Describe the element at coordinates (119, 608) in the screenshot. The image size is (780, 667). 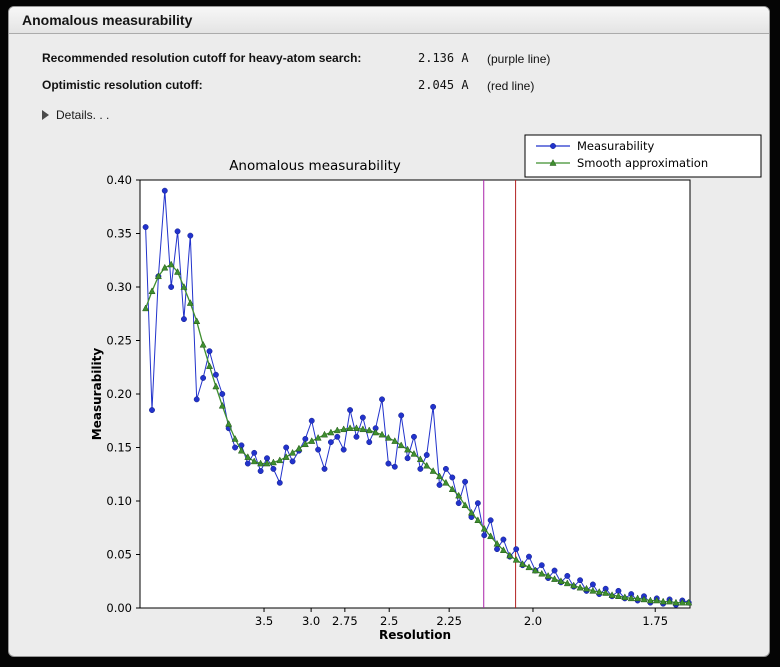
I see `svg-text: 0.00` at that location.